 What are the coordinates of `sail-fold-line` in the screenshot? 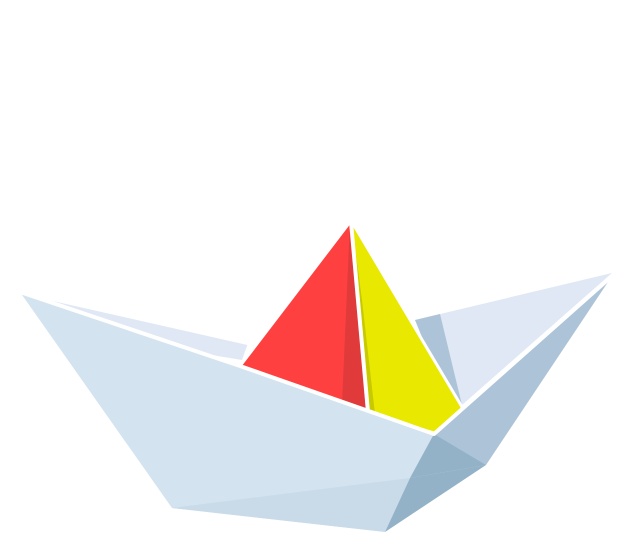 It's located at (359, 317).